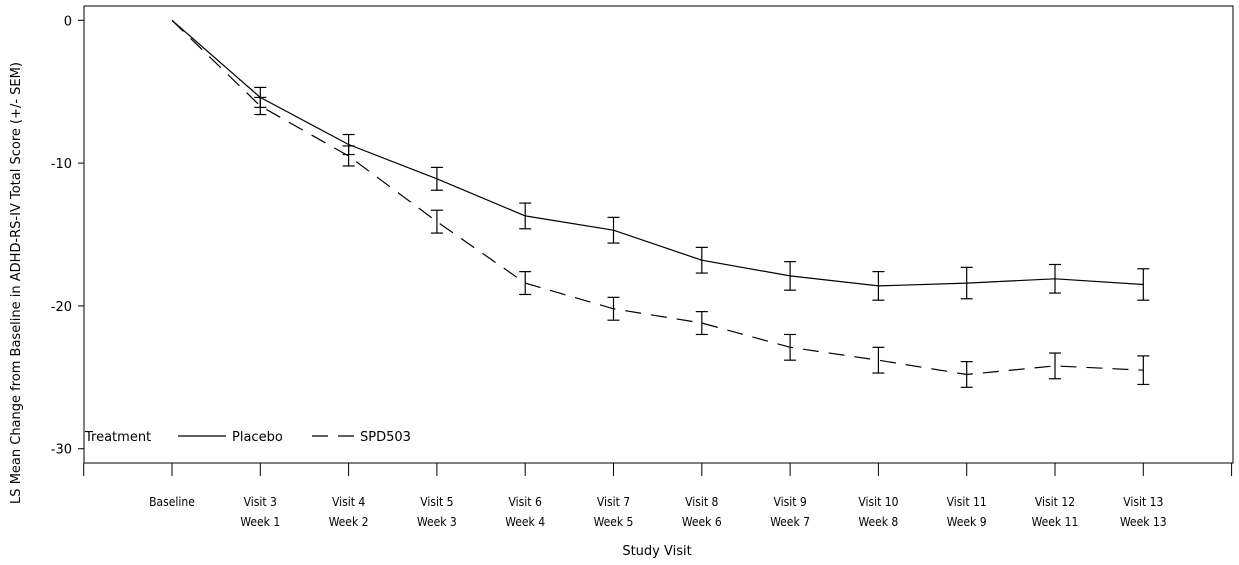 Image resolution: width=1239 pixels, height=565 pixels. Describe the element at coordinates (525, 522) in the screenshot. I see `x-tick-label-week: Week 4` at that location.